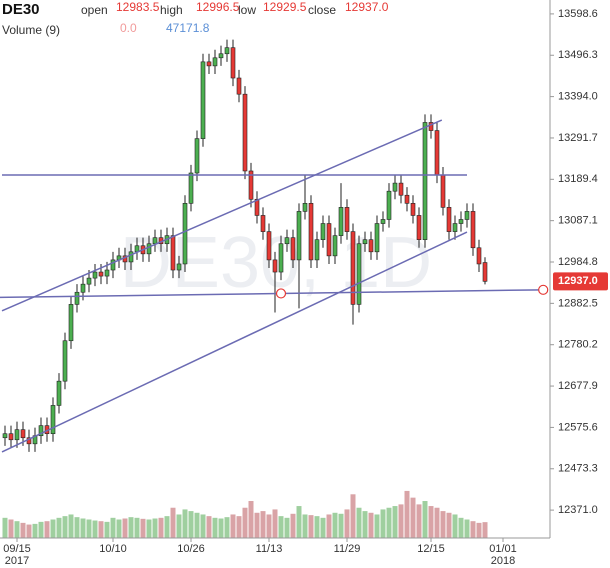 The width and height of the screenshot is (610, 568). I want to click on last-price-box, so click(580, 281).